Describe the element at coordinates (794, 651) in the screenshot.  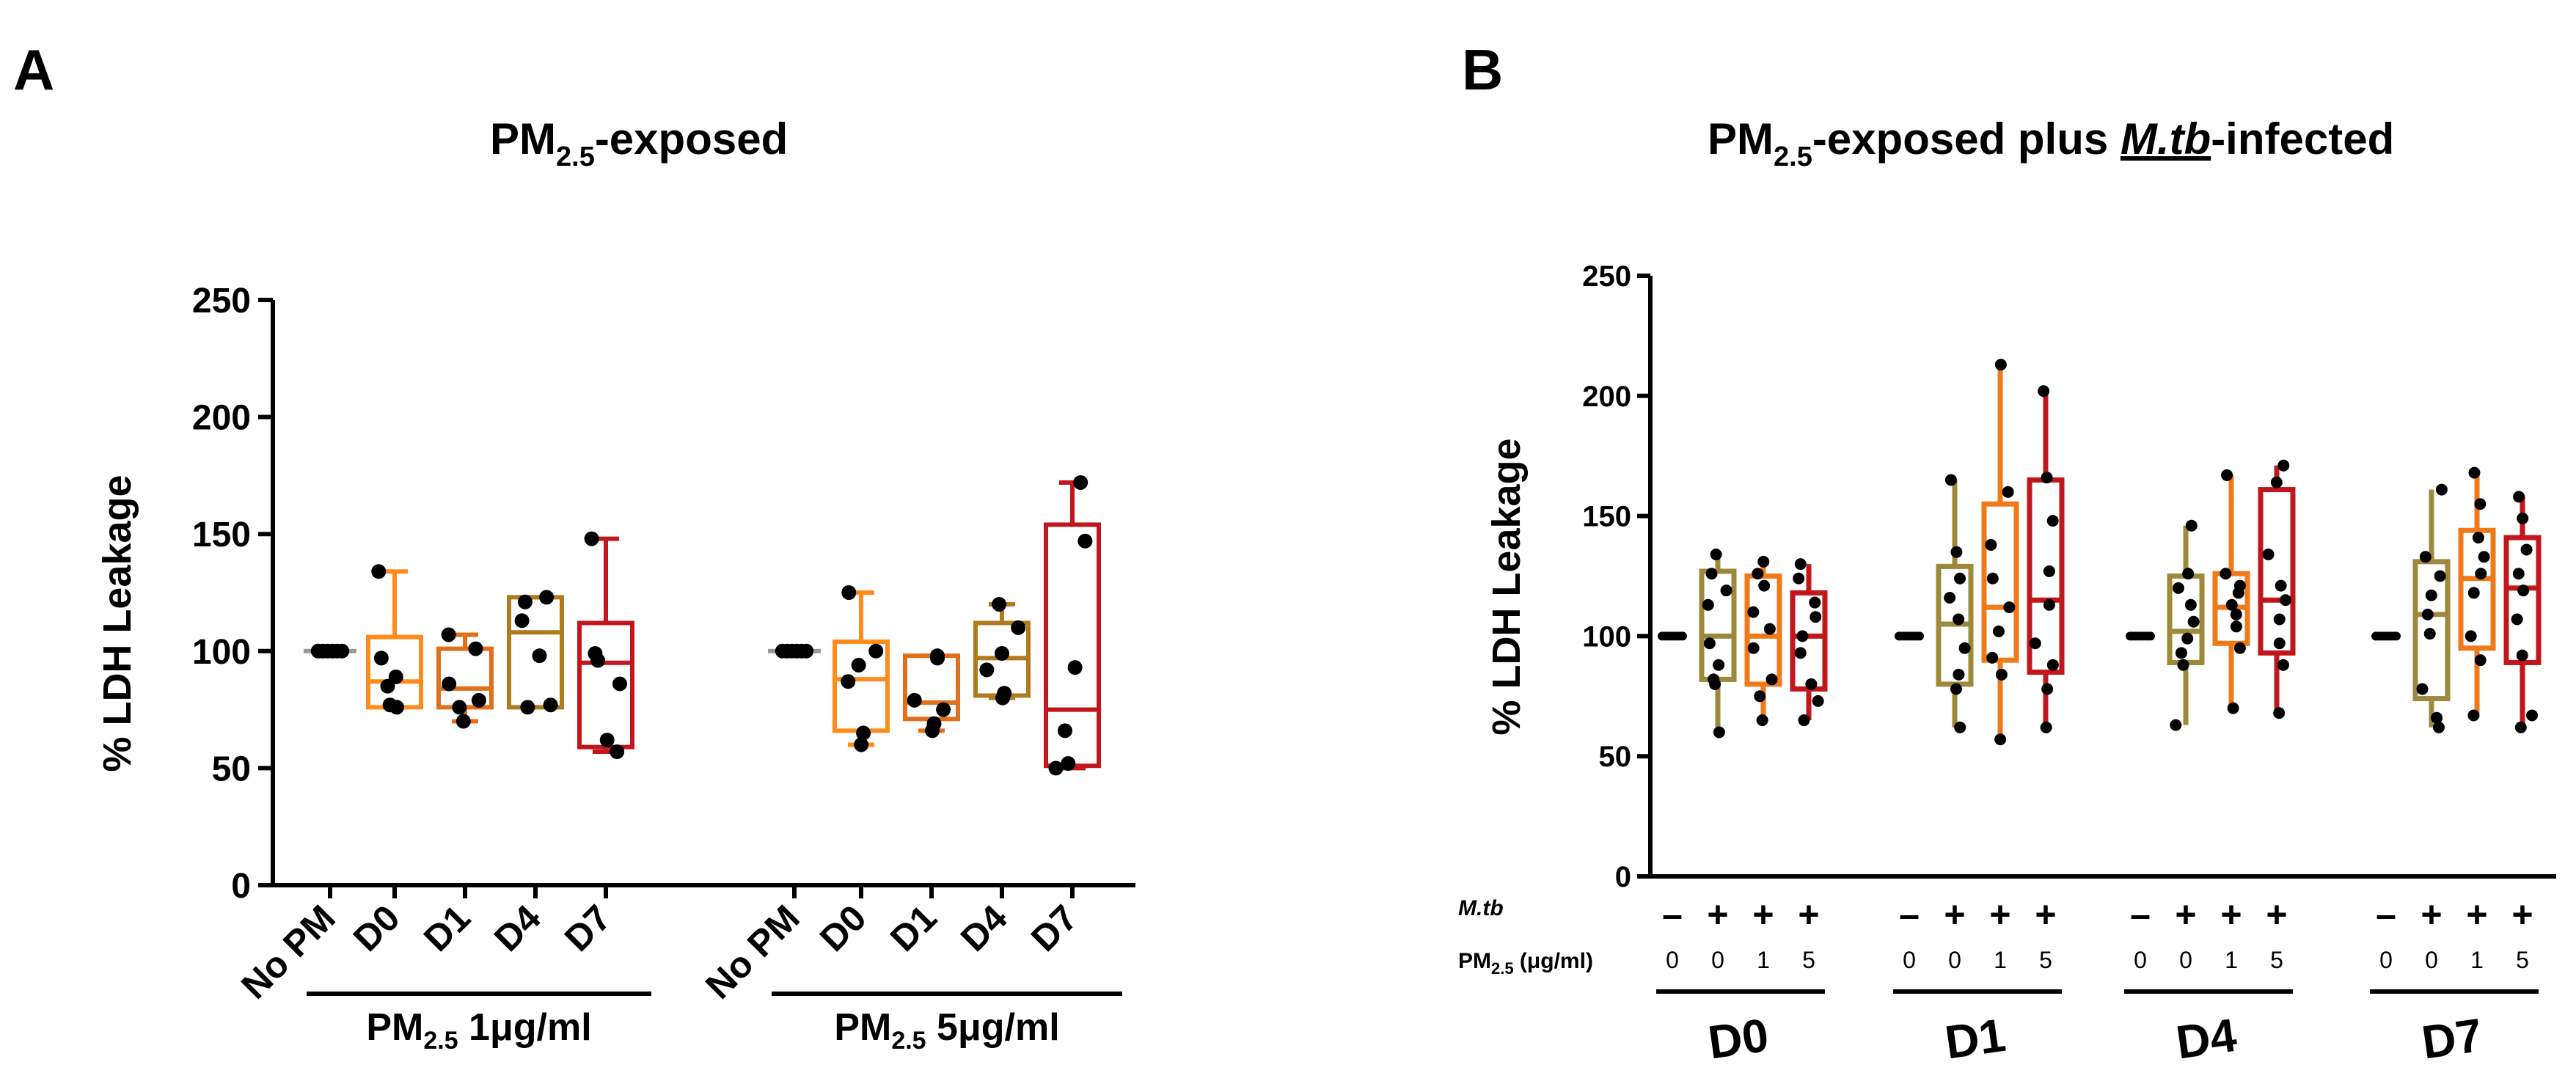
I see `panel-a-series-5-box` at that location.